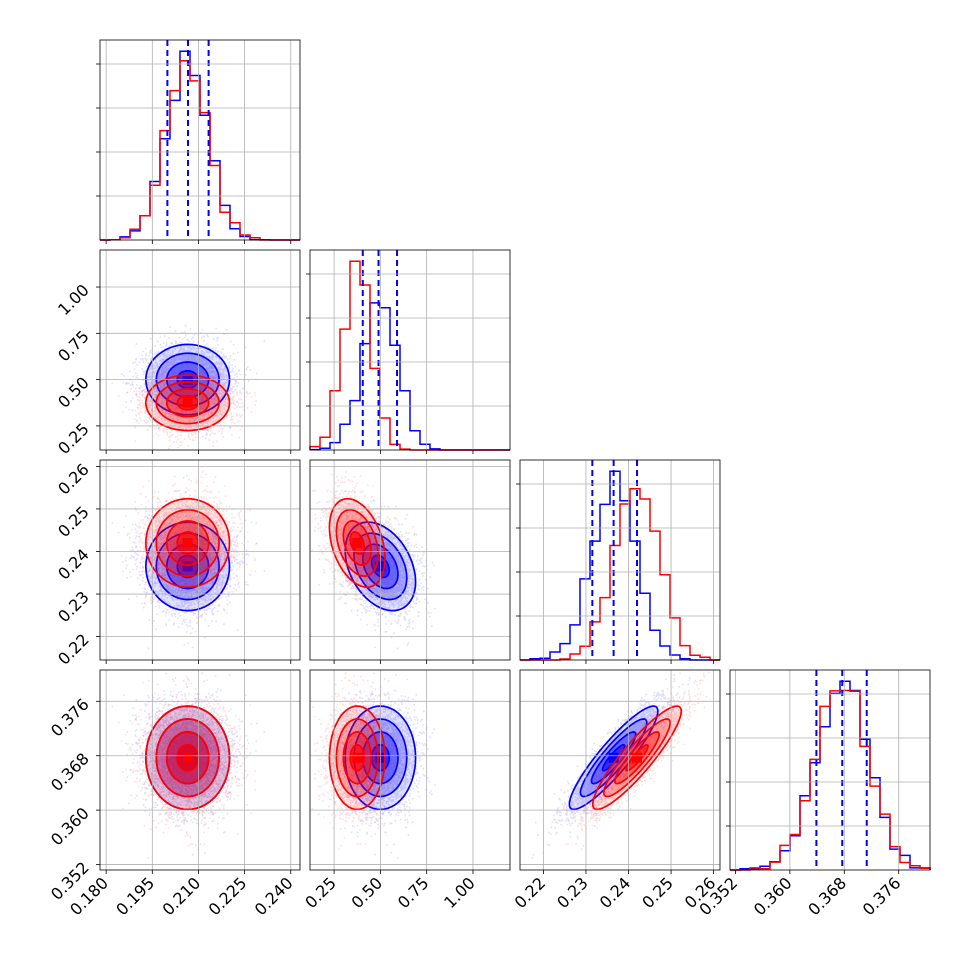 Image resolution: width=970 pixels, height=970 pixels. Describe the element at coordinates (657, 892) in the screenshot. I see `x-tick-label-2-3: 0.25` at that location.